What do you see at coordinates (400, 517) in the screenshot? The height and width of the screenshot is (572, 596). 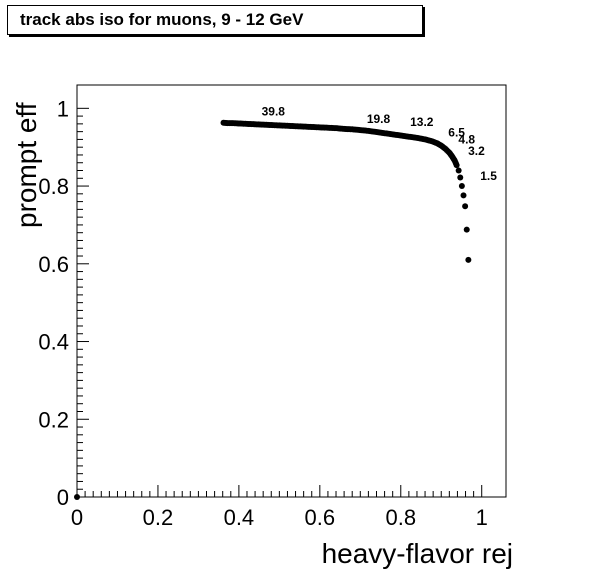 I see `x-tick-label: 0.8` at bounding box center [400, 517].